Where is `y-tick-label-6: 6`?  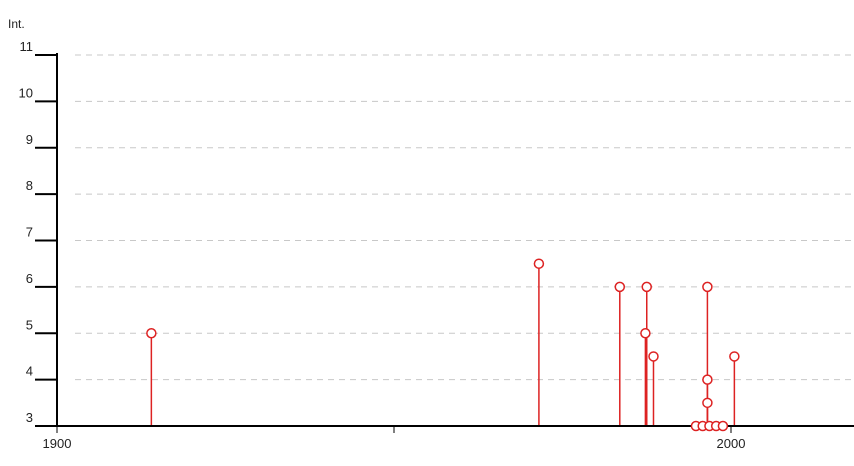
y-tick-label-6: 6 is located at coordinates (29, 278).